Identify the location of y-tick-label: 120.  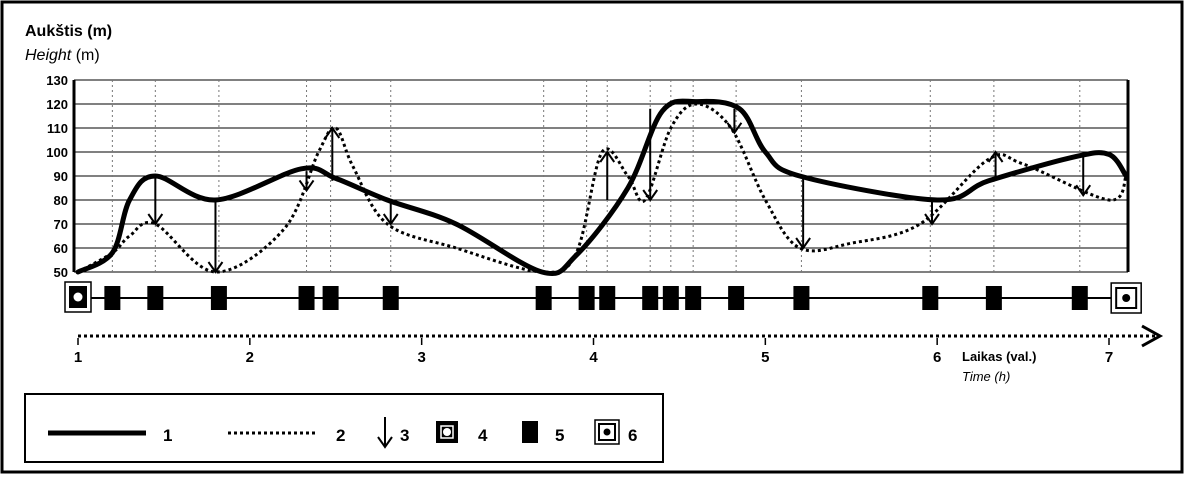
(57, 104).